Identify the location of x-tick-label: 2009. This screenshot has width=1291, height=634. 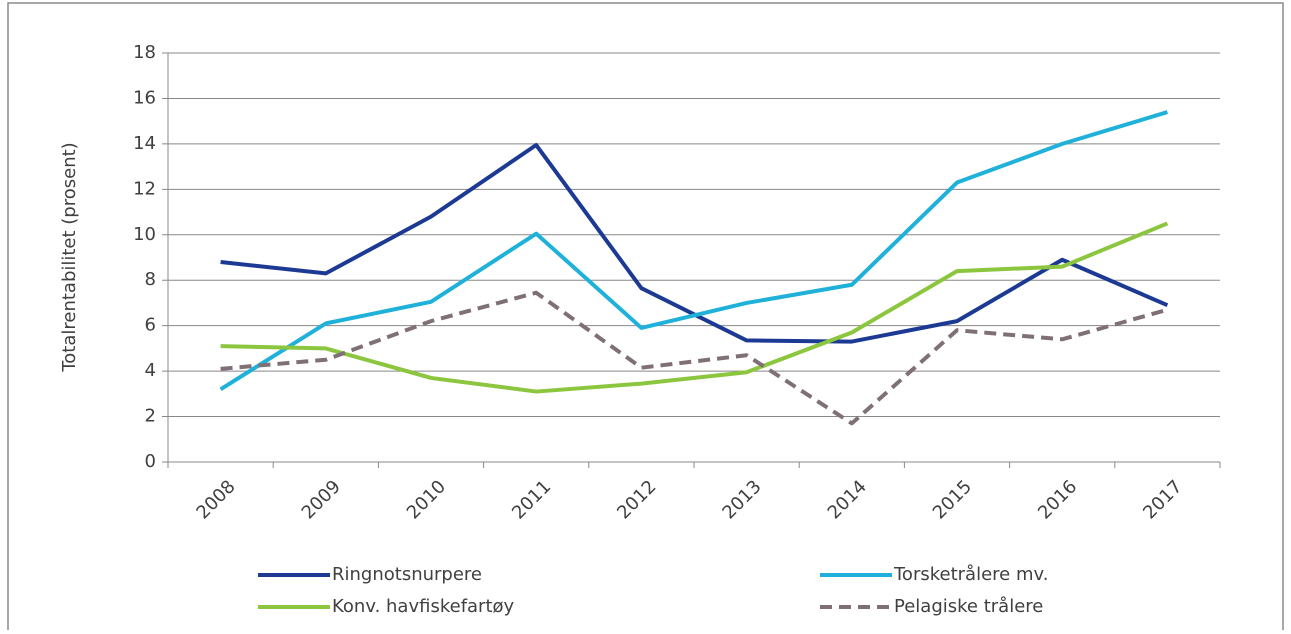
(321, 499).